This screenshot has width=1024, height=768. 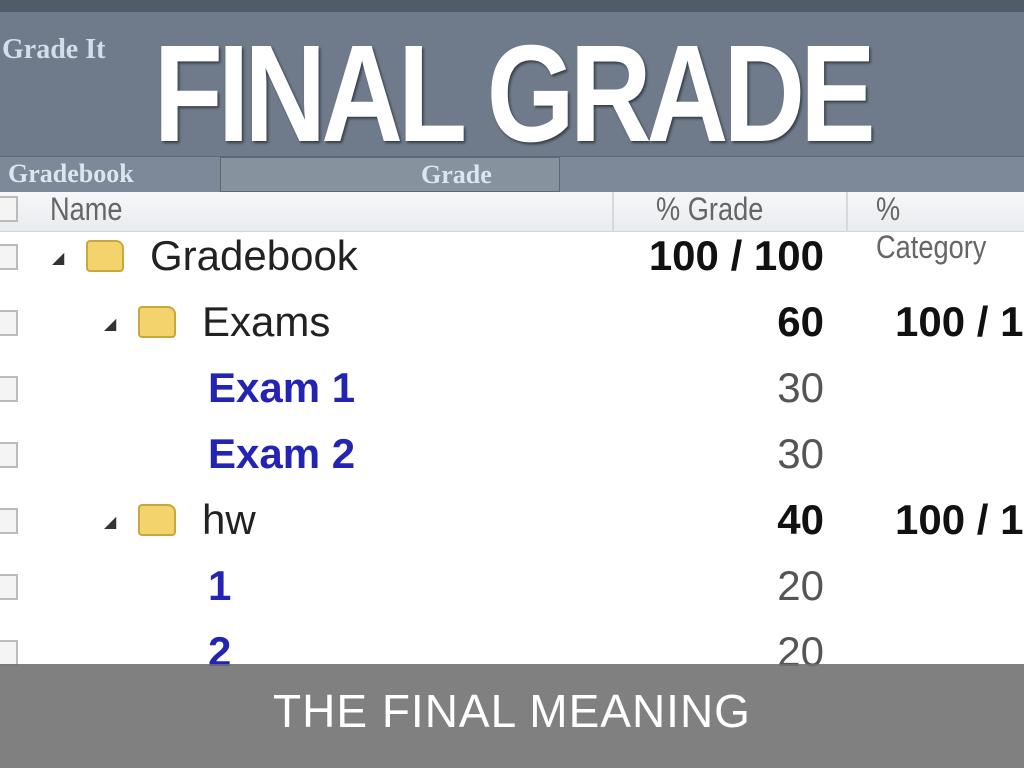 What do you see at coordinates (512, 457) in the screenshot?
I see `table-row: Exam 2 30` at bounding box center [512, 457].